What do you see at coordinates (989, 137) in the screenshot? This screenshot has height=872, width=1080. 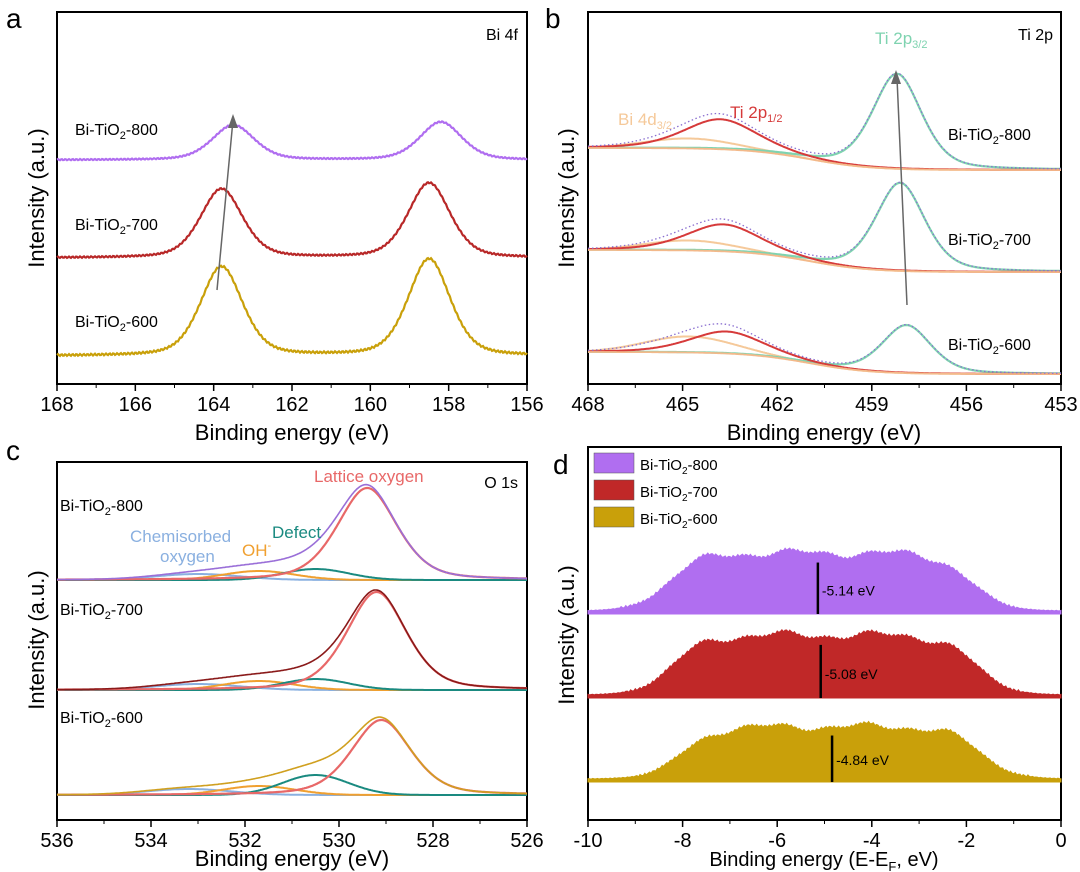 I see `panel-b-series-label-800: Bi-TiO2-800` at bounding box center [989, 137].